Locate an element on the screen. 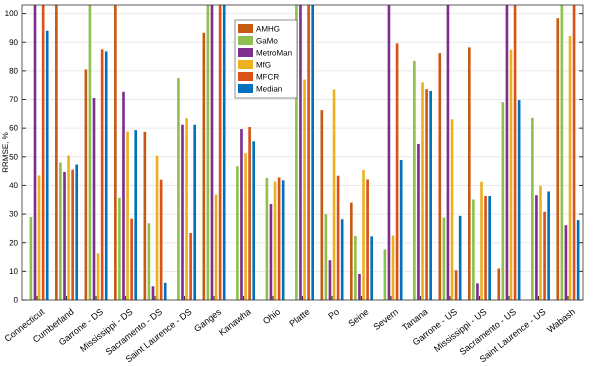 The image size is (601, 366). y-axis-title: RRMSE, % is located at coordinates (5, 152).